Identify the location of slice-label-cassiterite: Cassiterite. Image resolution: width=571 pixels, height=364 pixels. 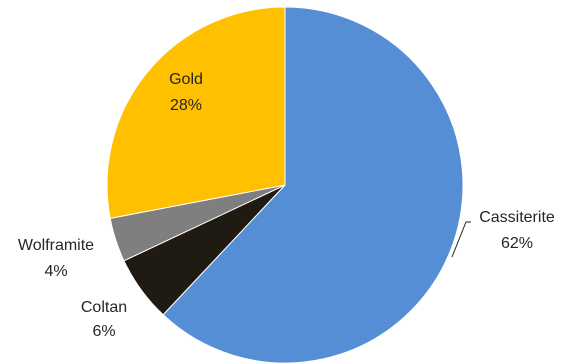
(517, 217).